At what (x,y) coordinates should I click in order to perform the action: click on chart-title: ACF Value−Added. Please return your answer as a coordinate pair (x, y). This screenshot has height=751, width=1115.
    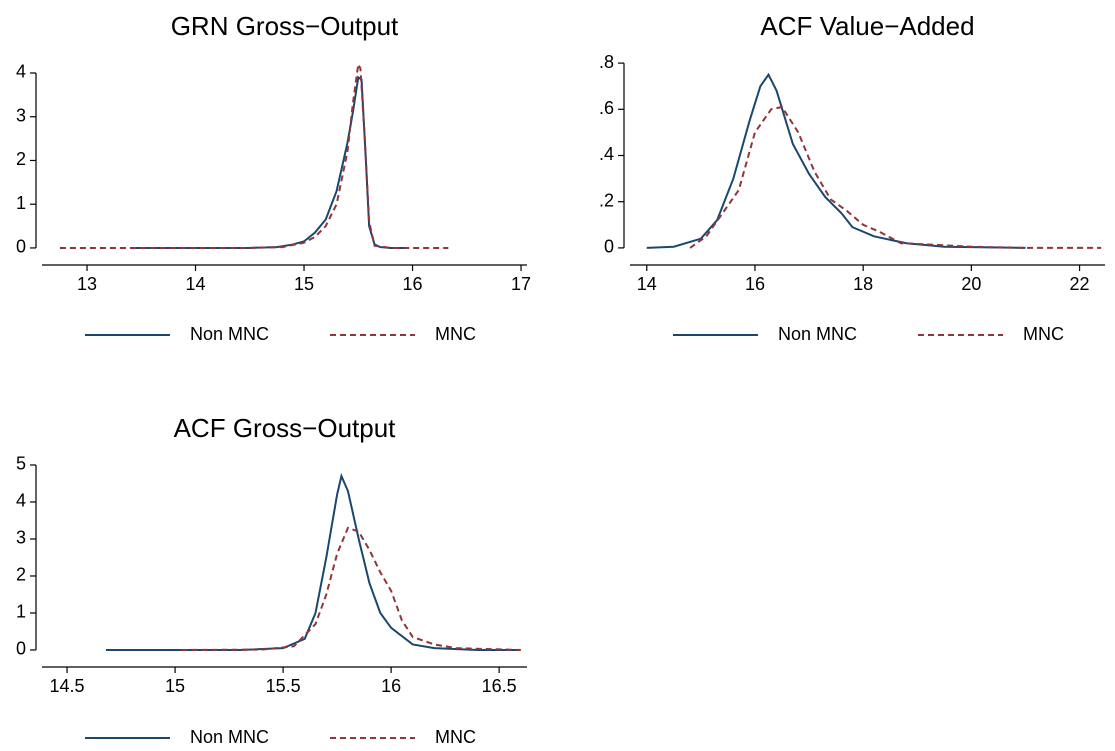
    Looking at the image, I should click on (867, 26).